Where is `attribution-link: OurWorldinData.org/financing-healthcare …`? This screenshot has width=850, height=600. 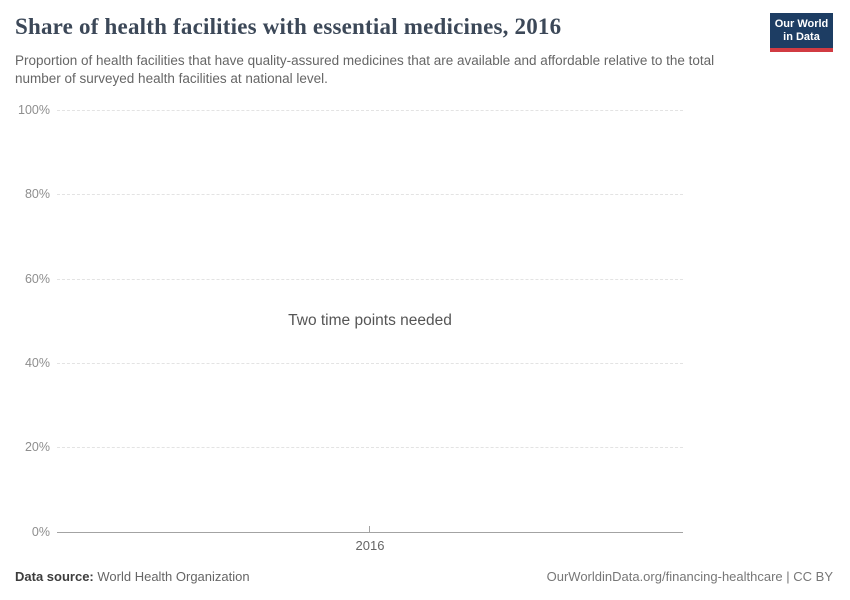 attribution-link: OurWorldinData.org/financing-healthcare … is located at coordinates (689, 576).